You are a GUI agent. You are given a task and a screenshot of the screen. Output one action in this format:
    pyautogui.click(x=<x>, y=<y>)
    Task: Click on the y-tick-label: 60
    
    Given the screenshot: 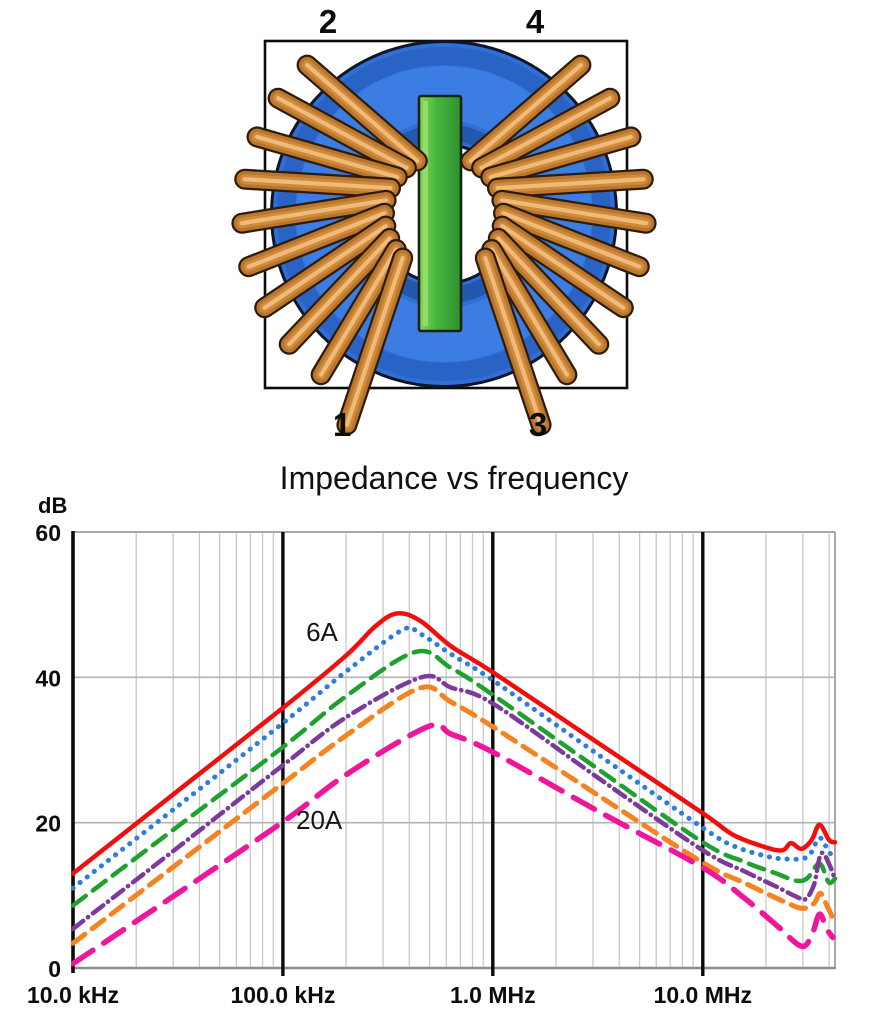 What is the action you would take?
    pyautogui.click(x=48, y=533)
    